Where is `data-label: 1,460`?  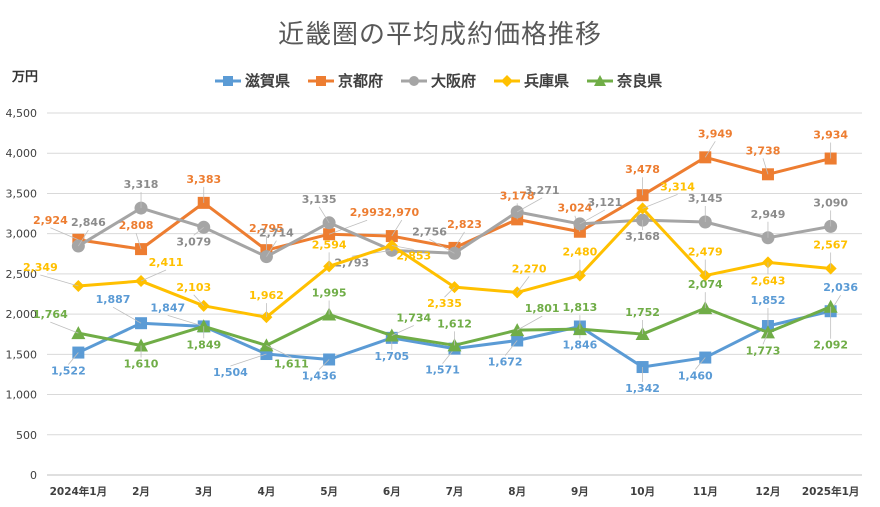
data-label: 1,460 is located at coordinates (695, 376).